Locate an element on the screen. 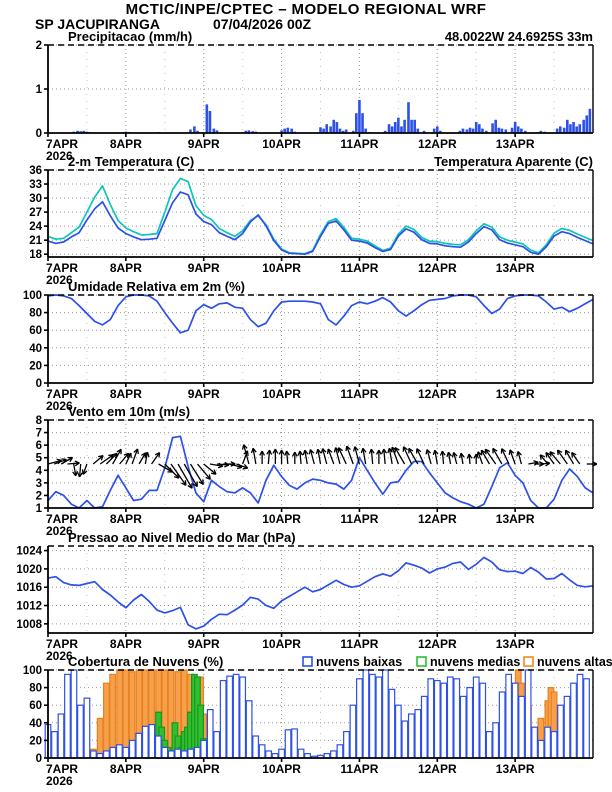 This screenshot has width=612, height=792. x-tick-label: 11APR is located at coordinates (359, 769).